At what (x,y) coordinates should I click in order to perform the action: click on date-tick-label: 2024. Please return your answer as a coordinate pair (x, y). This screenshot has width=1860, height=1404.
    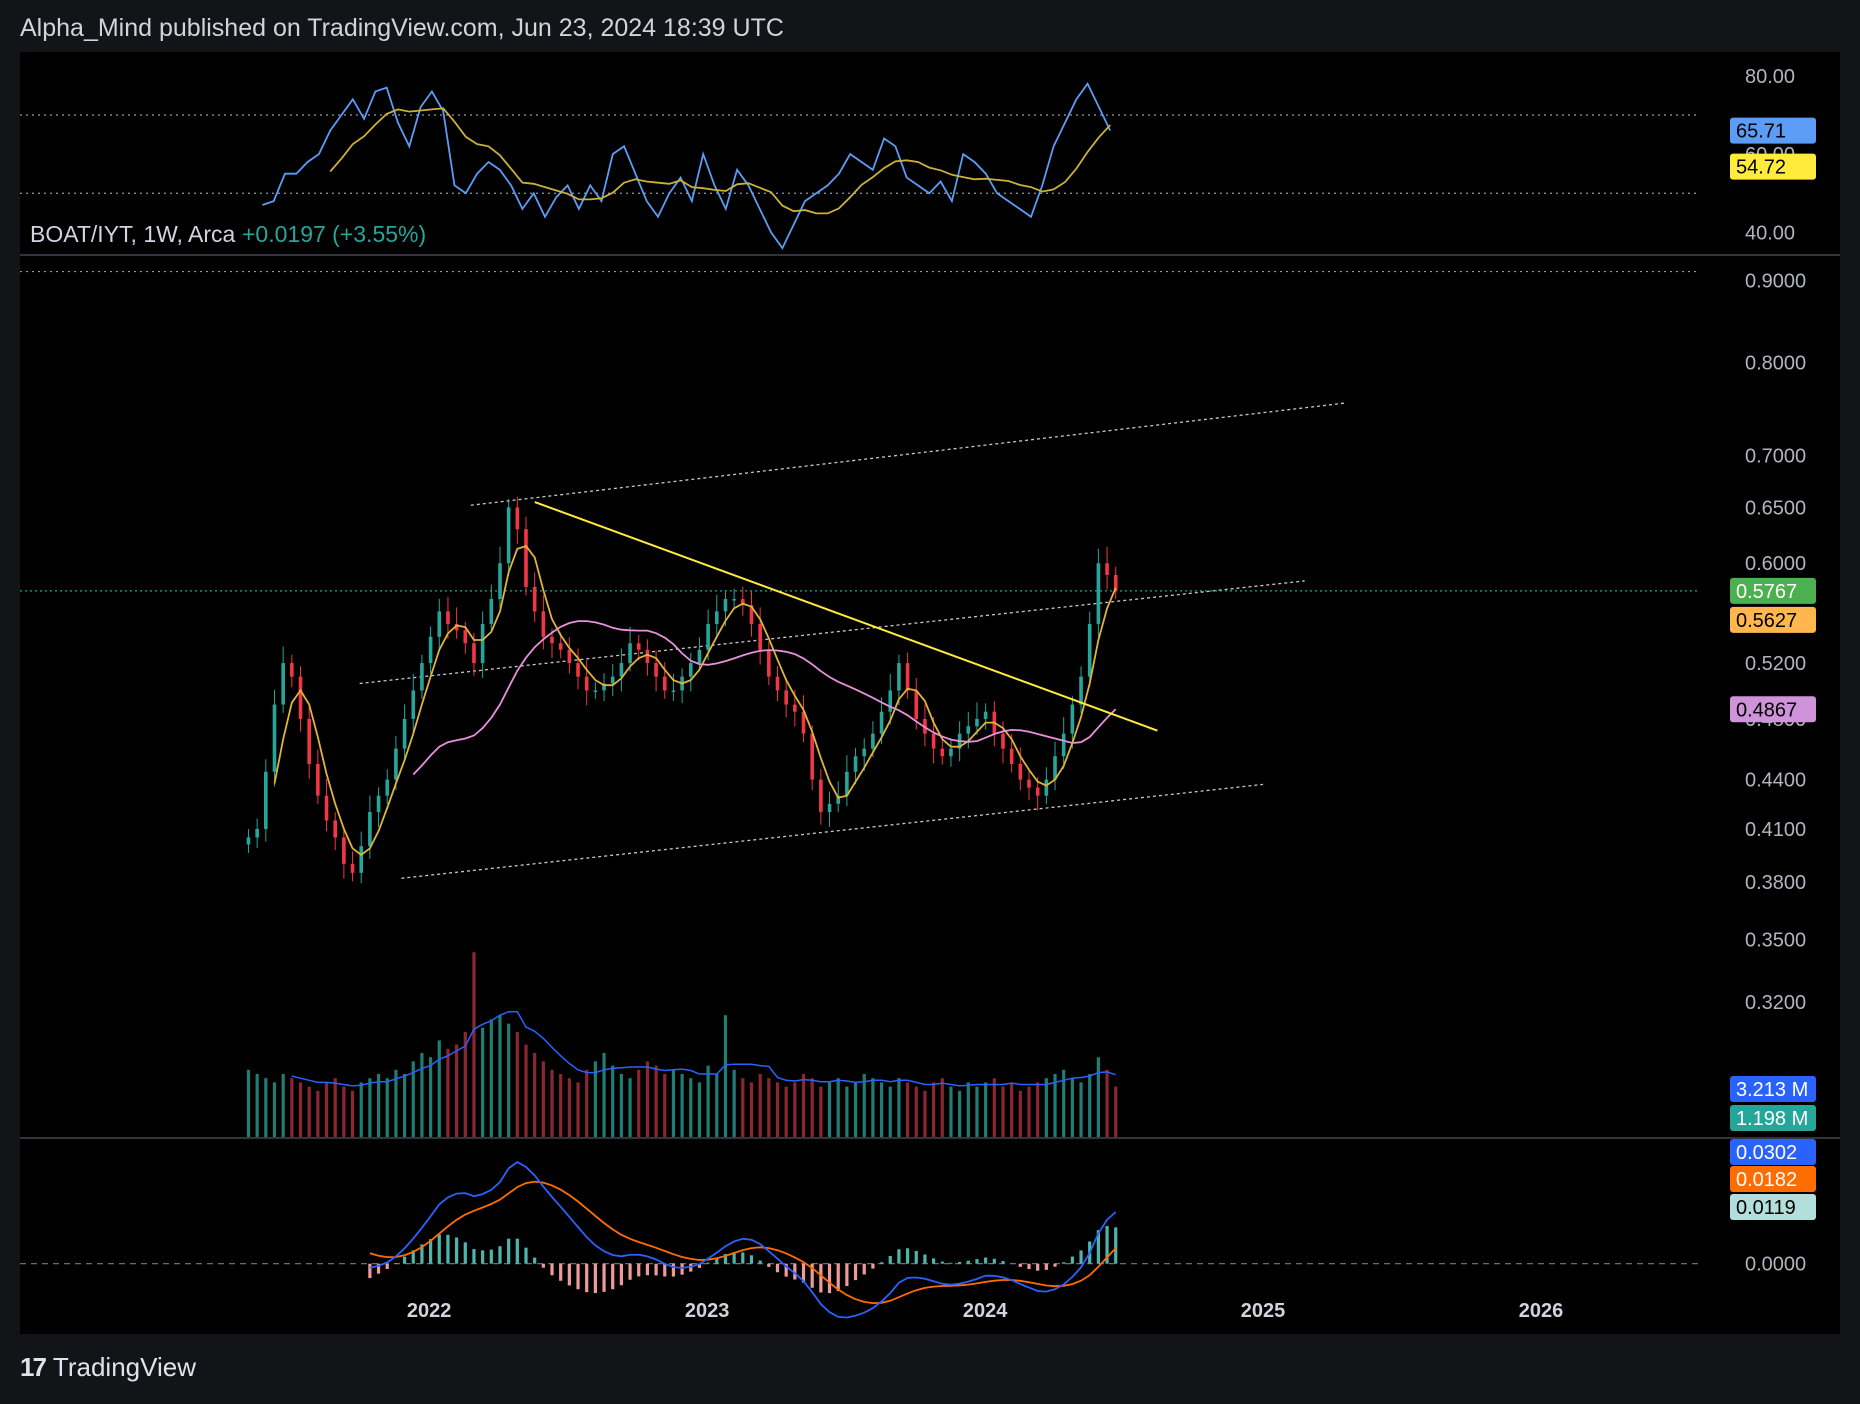
    Looking at the image, I should click on (985, 1311).